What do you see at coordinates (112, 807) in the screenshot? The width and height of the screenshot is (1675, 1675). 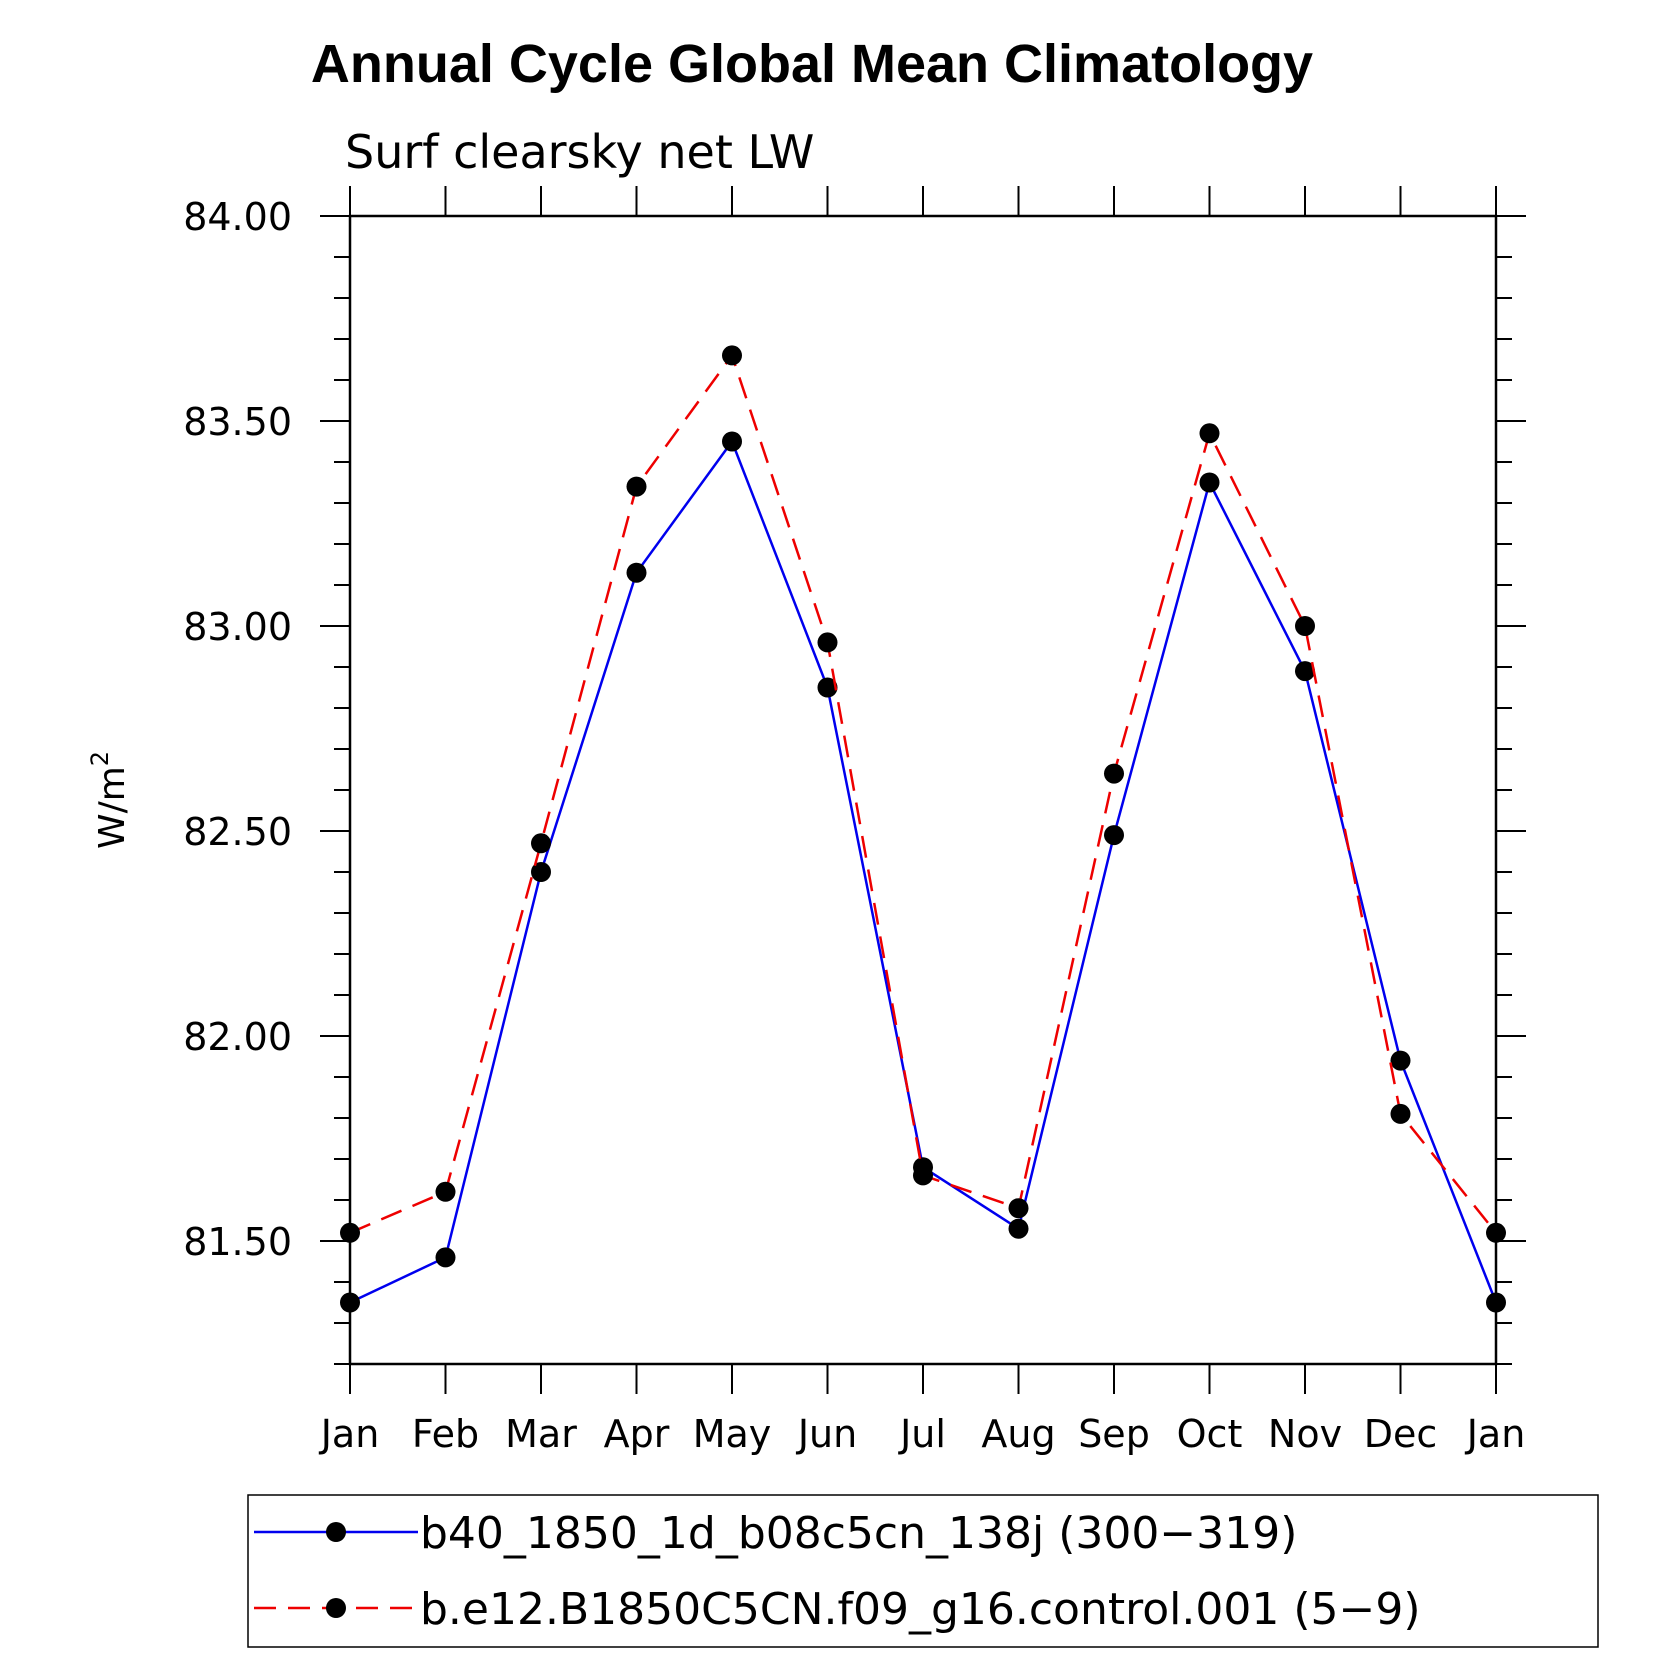 I see `y-axis-label-text: W/m` at bounding box center [112, 807].